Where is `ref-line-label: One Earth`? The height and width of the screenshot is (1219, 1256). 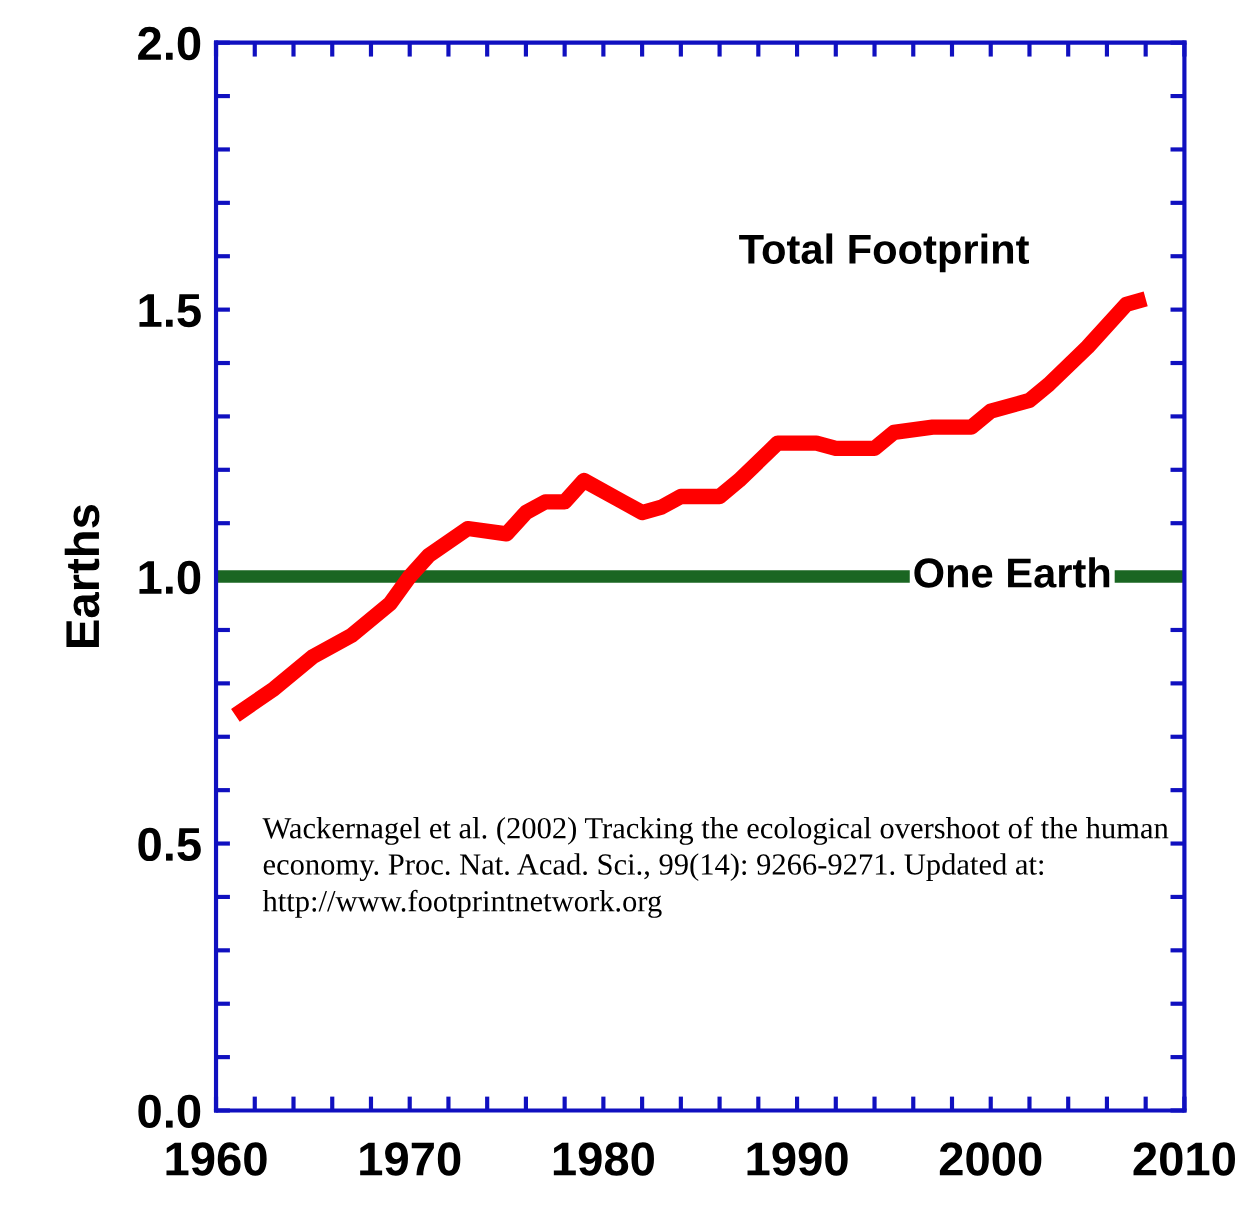 ref-line-label: One Earth is located at coordinates (1012, 572).